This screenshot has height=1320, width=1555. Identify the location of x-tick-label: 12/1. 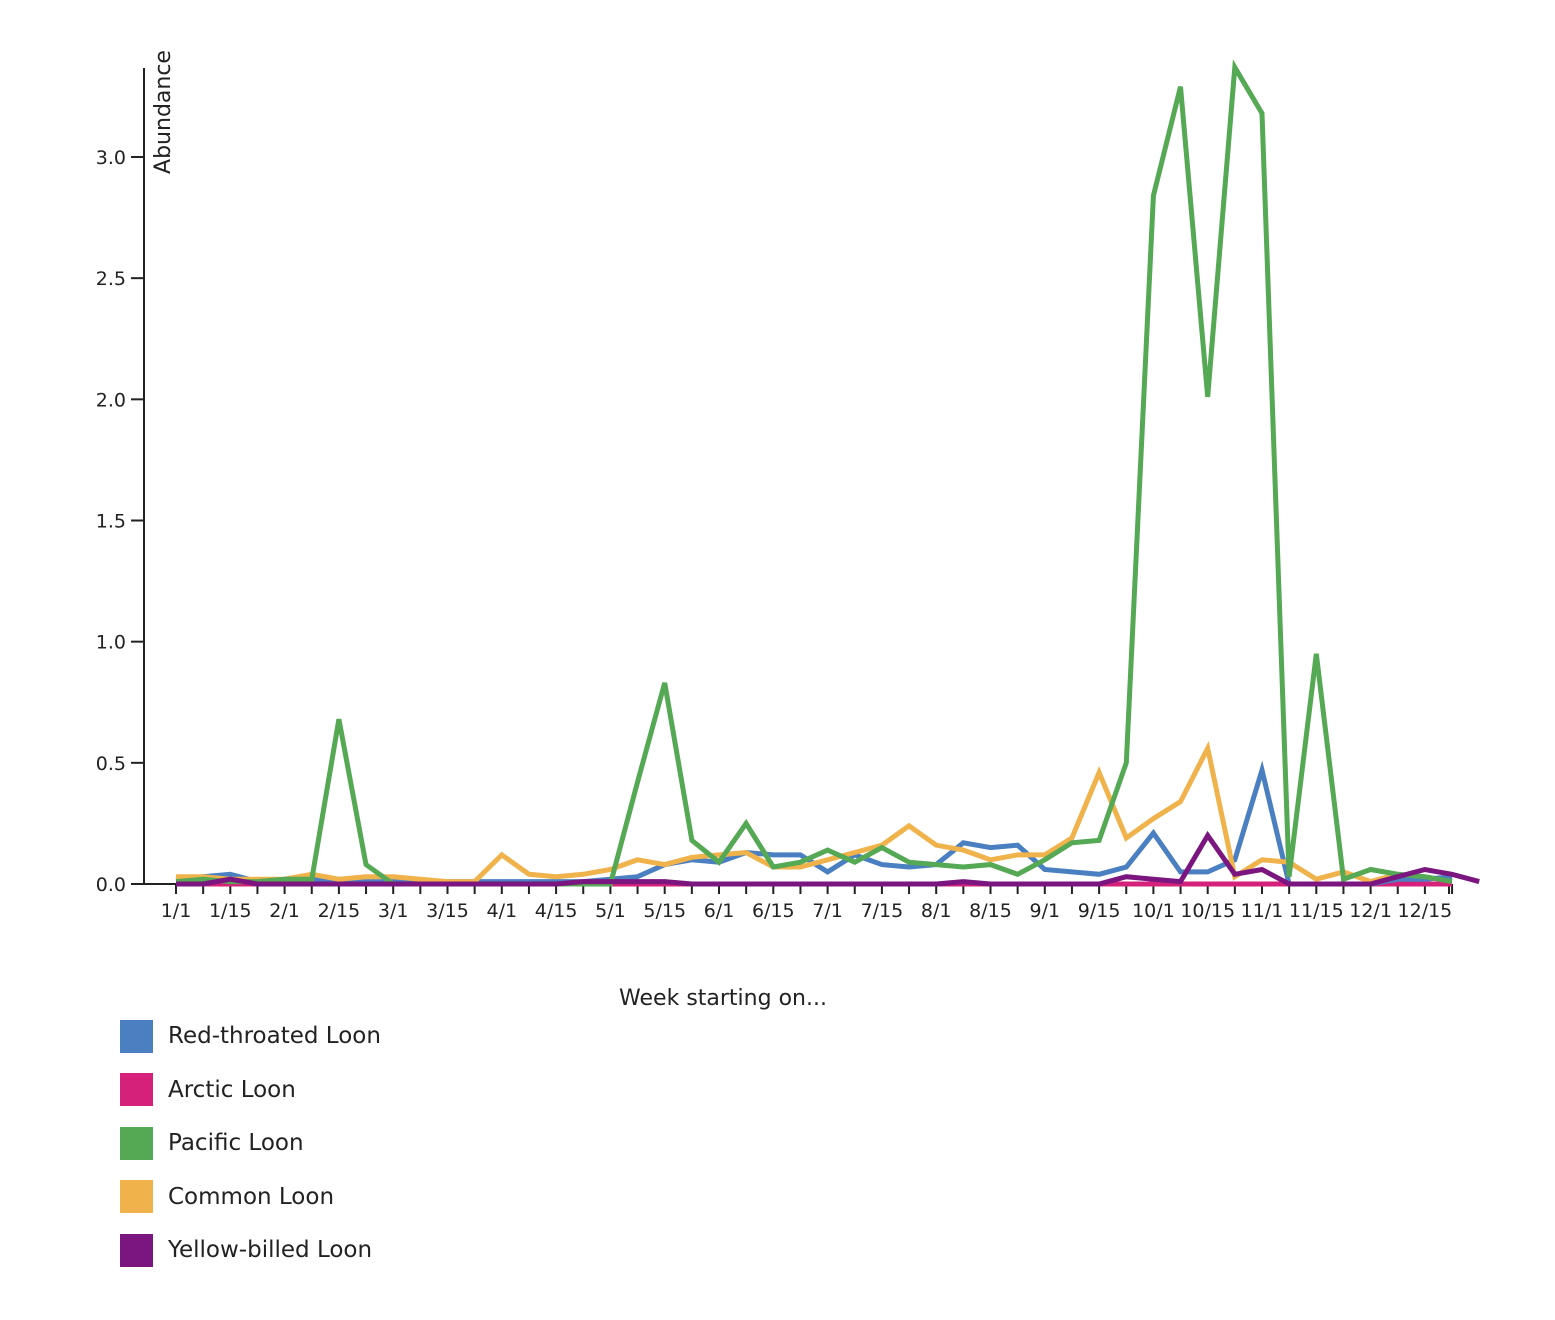
(1370, 911).